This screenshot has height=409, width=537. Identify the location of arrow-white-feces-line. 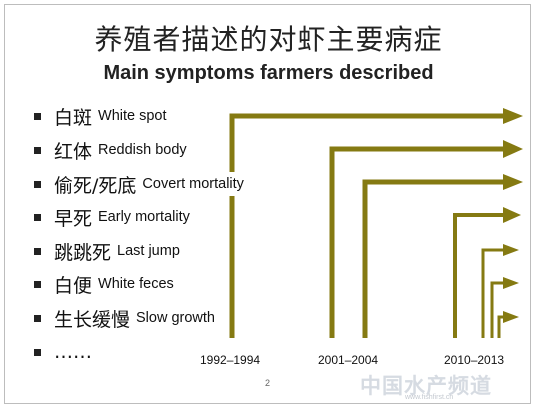
(497, 309).